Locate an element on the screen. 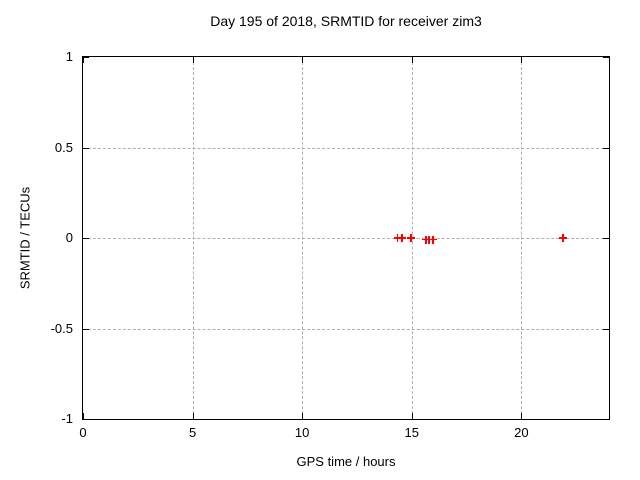  x-tick-label: 15 is located at coordinates (411, 432).